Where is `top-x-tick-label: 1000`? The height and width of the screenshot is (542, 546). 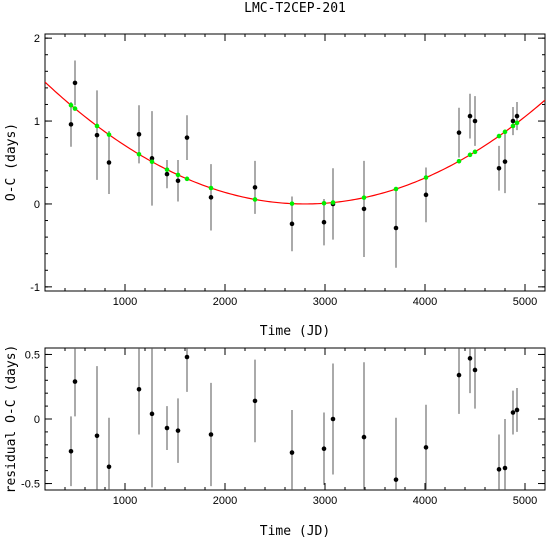
top-x-tick-label: 1000 is located at coordinates (125, 302).